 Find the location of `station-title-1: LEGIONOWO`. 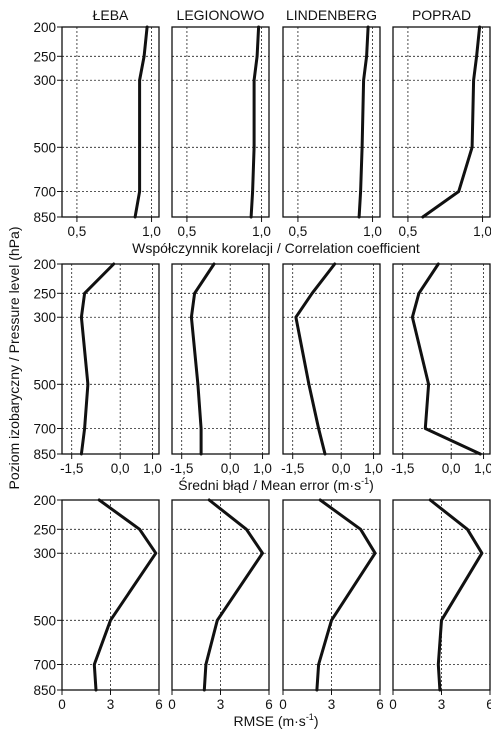

station-title-1: LEGIONOWO is located at coordinates (221, 15).